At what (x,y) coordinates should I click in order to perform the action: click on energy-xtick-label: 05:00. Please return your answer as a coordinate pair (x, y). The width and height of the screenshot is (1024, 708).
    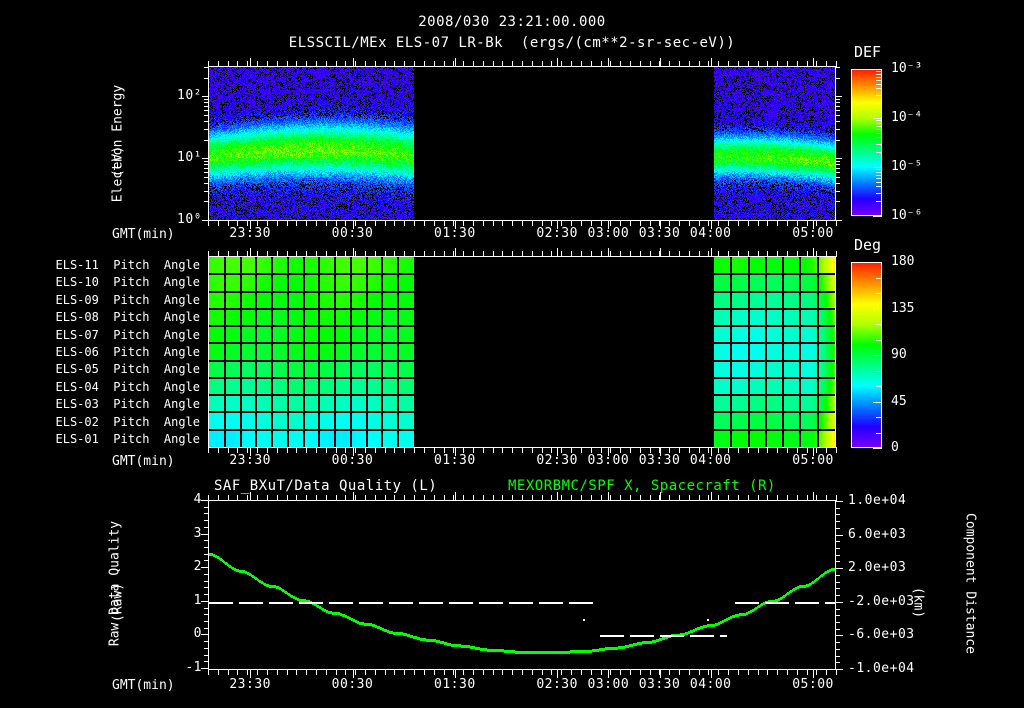
    Looking at the image, I should click on (813, 233).